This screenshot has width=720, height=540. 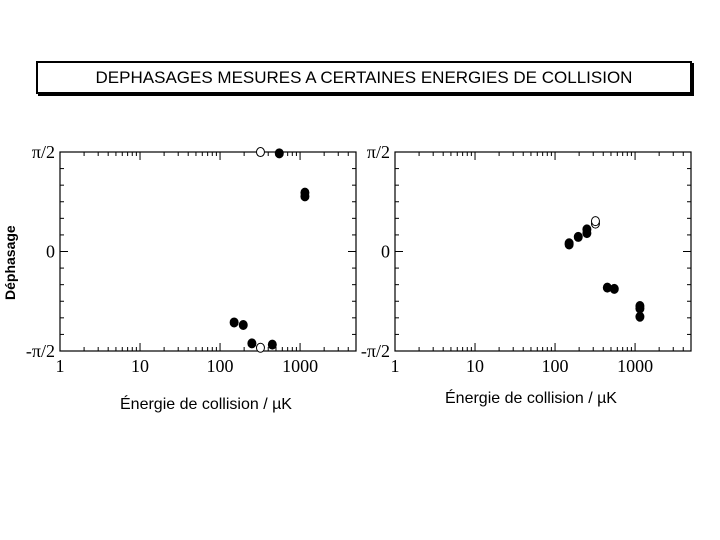 I want to click on right-x-axis-label: Énergie de collision / µK, so click(x=531, y=398).